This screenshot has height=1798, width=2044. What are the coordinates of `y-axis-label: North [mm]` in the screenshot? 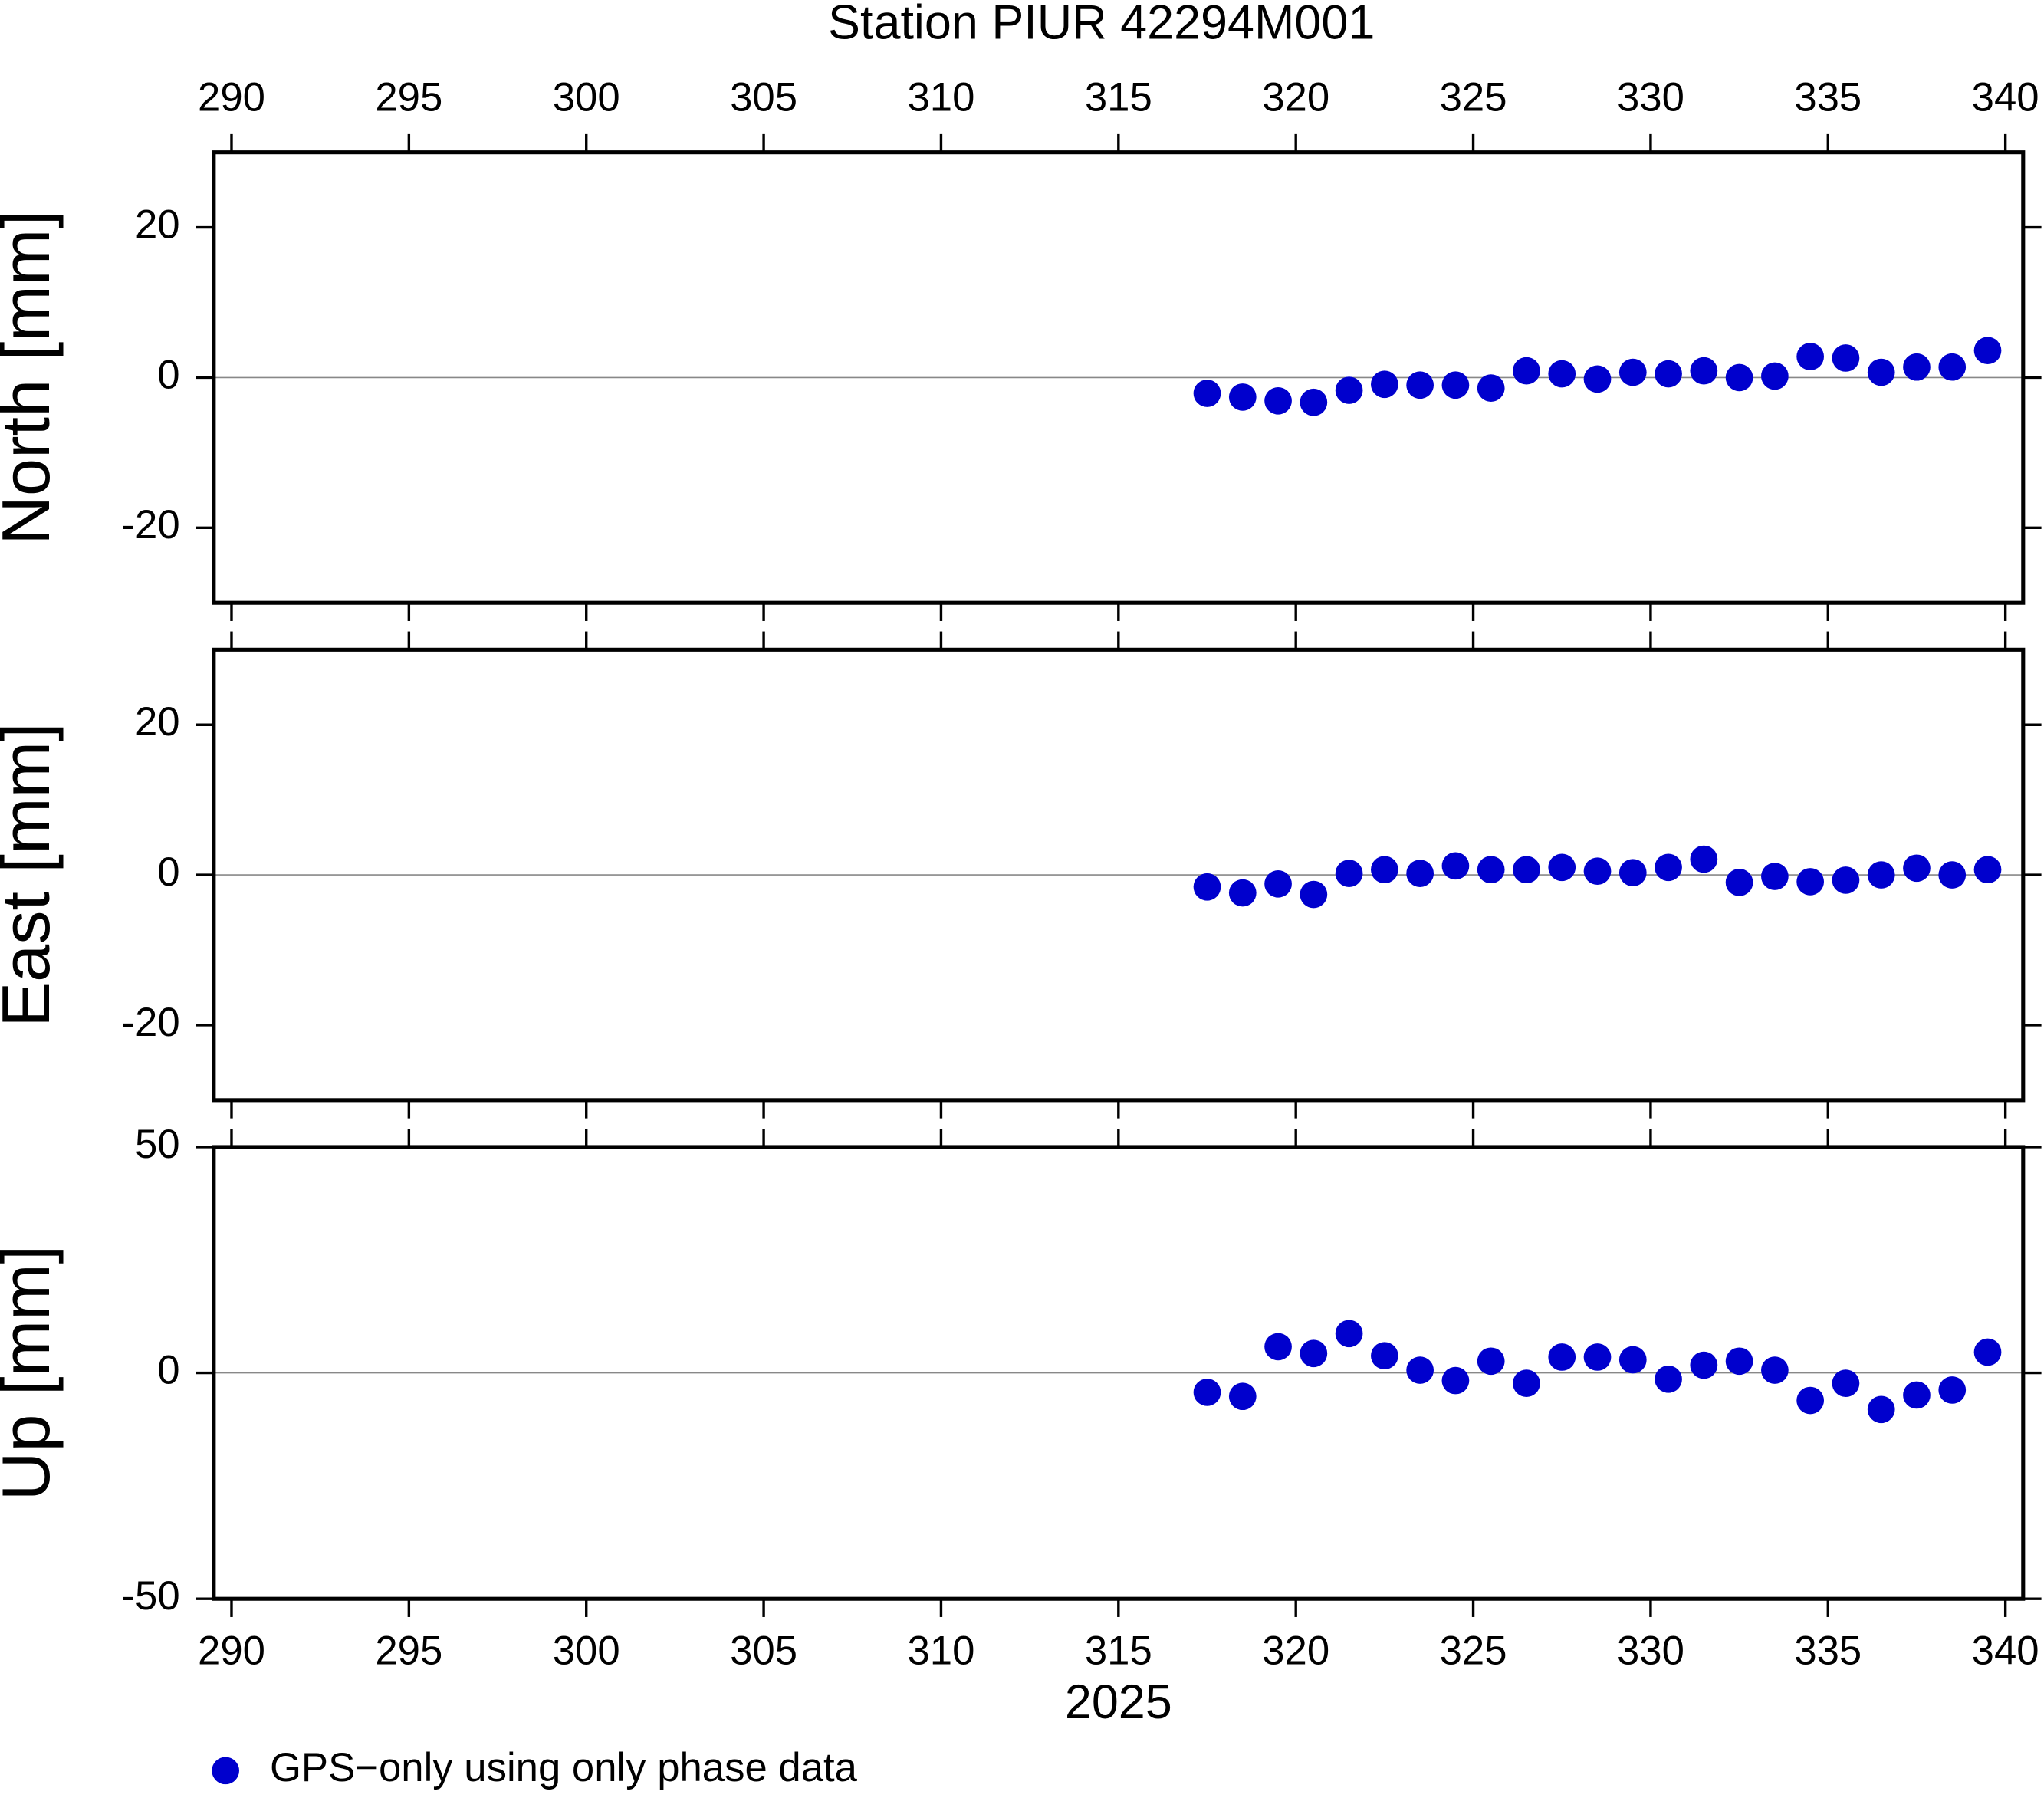 It's located at (32, 378).